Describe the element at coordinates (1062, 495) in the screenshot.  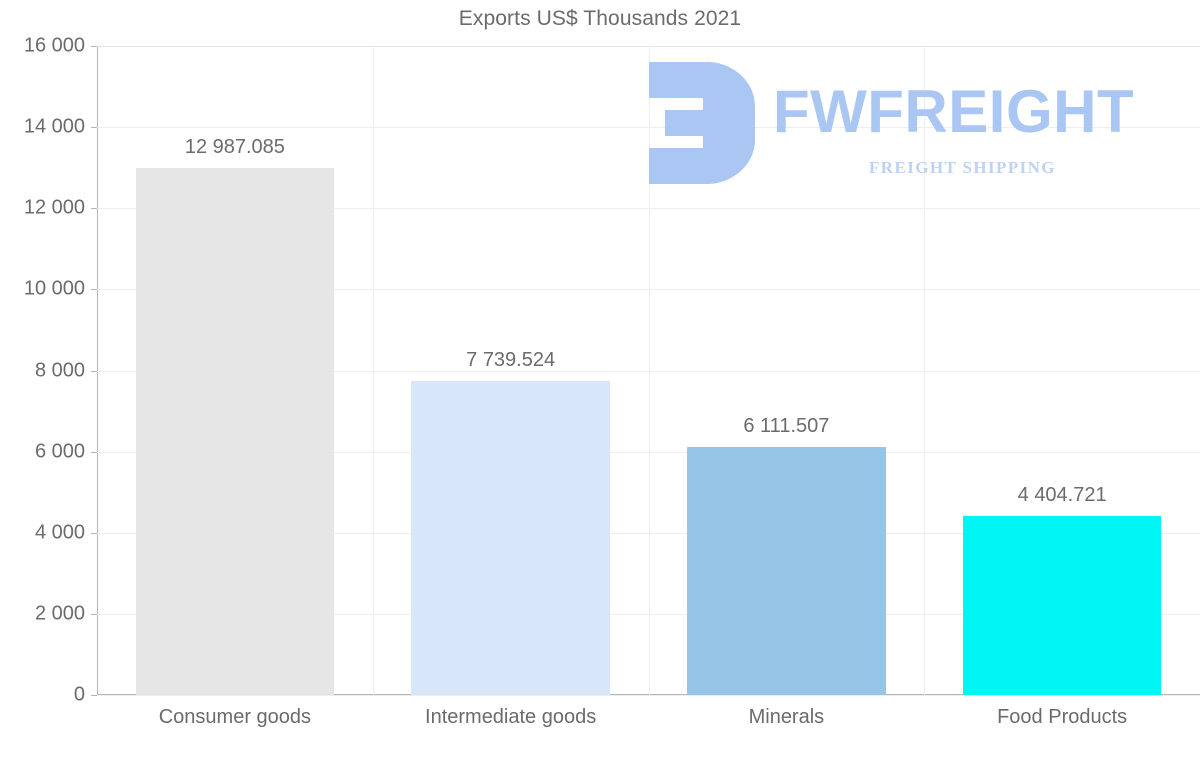
I see `bar-value-label: 4 404.721` at that location.